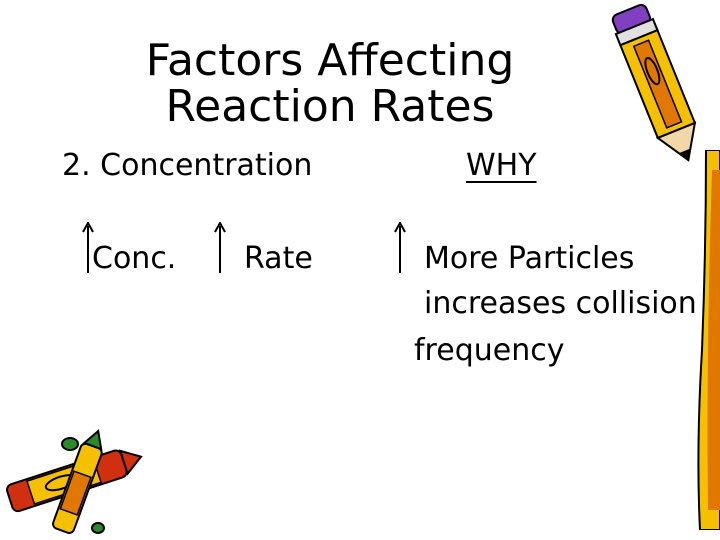 Image resolution: width=720 pixels, height=540 pixels. I want to click on slide-title-line-2: Reaction Rates, so click(330, 106).